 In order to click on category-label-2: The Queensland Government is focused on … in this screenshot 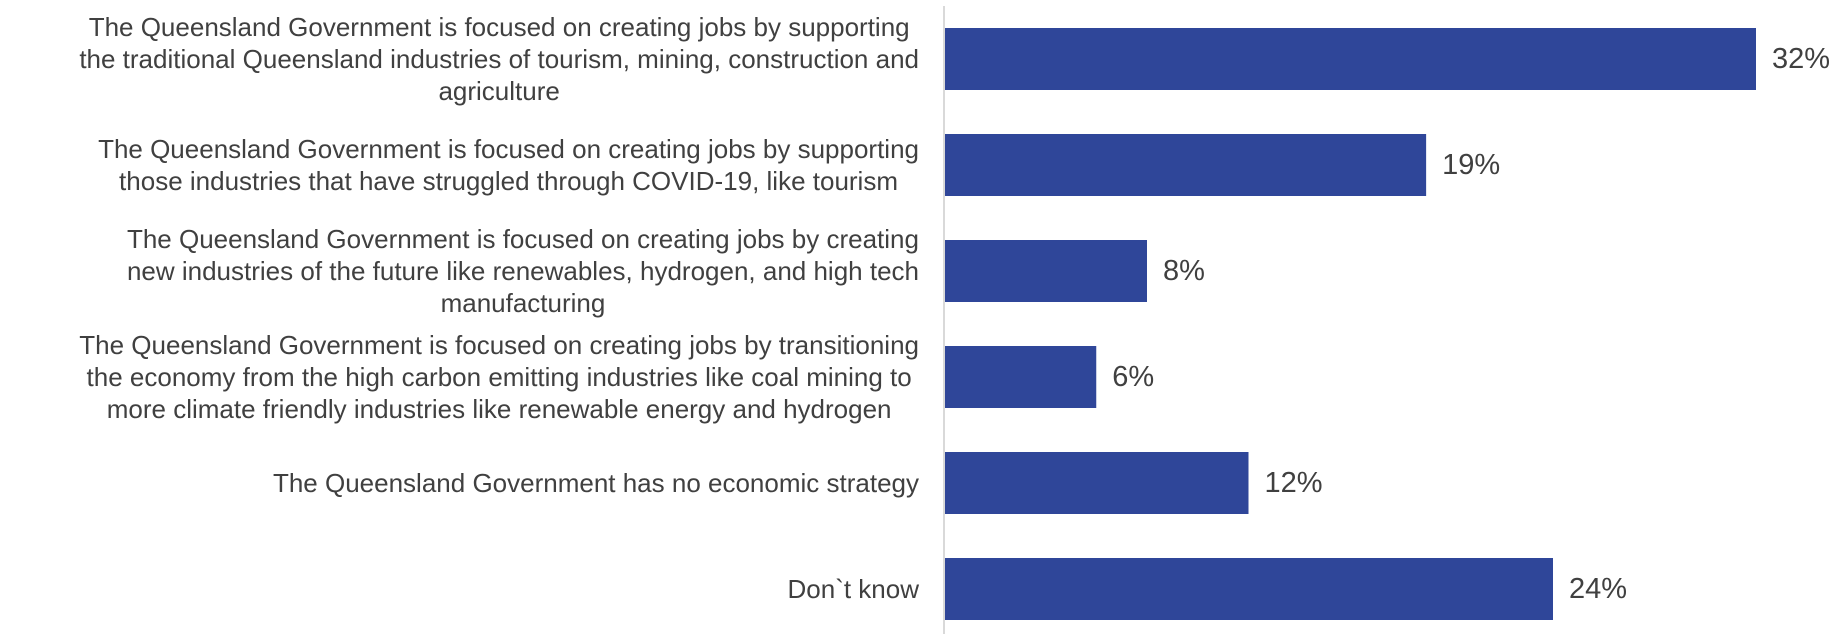, I will do `click(508, 165)`.